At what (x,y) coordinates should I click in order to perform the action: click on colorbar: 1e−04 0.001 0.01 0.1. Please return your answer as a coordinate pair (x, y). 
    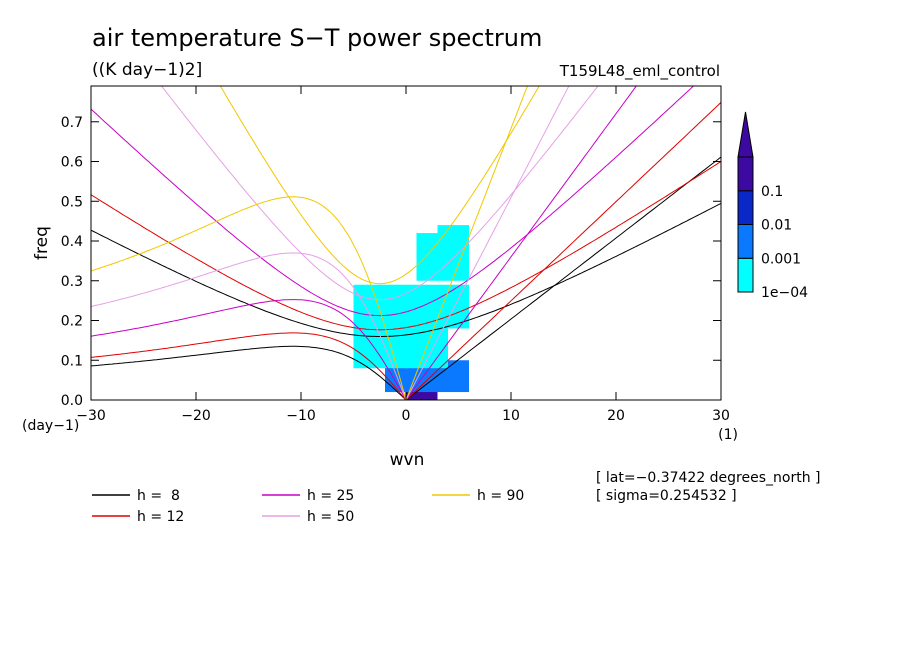
    Looking at the image, I should click on (772, 206).